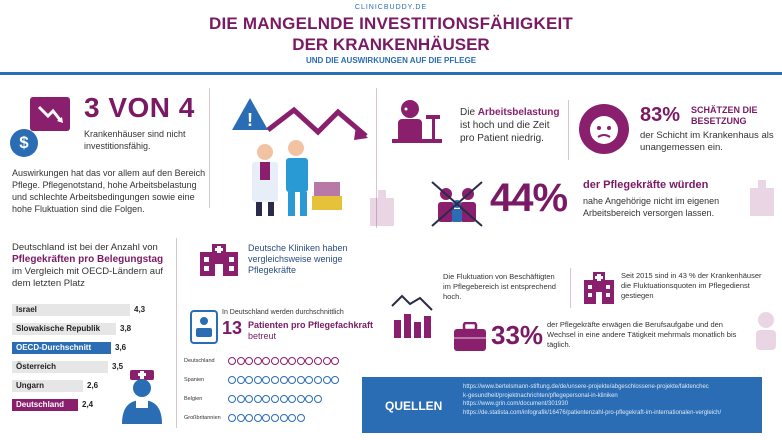 The image size is (782, 440). What do you see at coordinates (194, 380) in the screenshot?
I see `dot-row-country: Spanien` at bounding box center [194, 380].